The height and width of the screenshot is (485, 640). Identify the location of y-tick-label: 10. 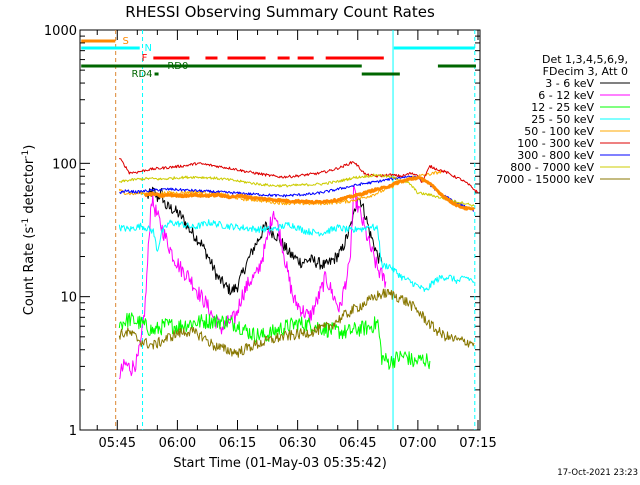
(68, 298).